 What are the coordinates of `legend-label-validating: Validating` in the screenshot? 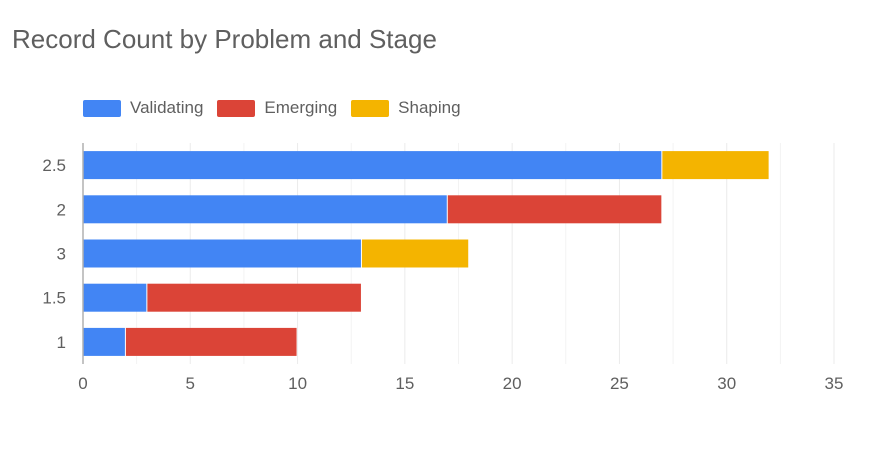 It's located at (167, 107).